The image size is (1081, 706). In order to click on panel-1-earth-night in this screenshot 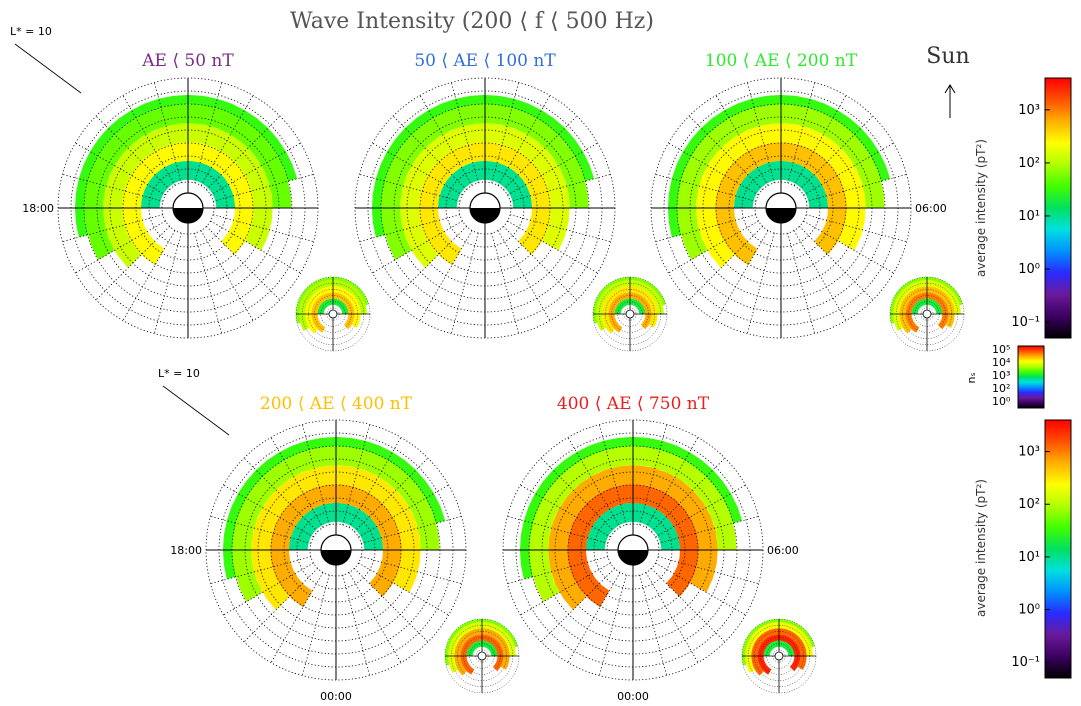, I will do `click(188, 215)`.